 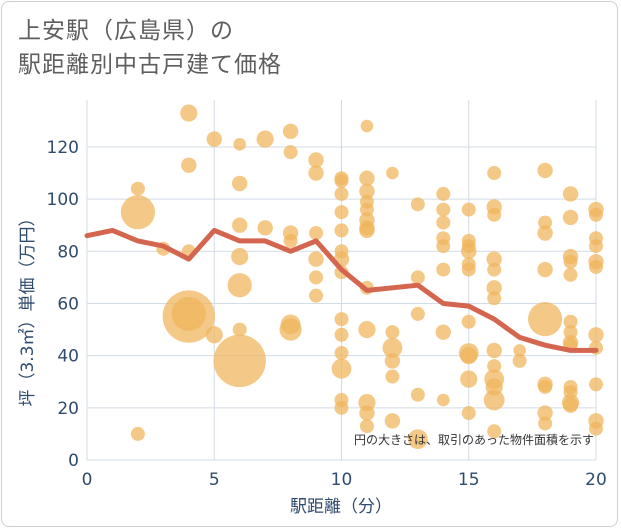 I want to click on chart-title-line-2: 駅距離別中古戸建て価格, so click(x=150, y=65).